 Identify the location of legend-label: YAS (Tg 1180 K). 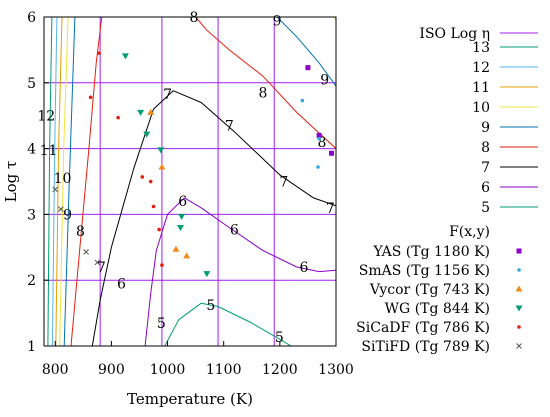
(431, 252).